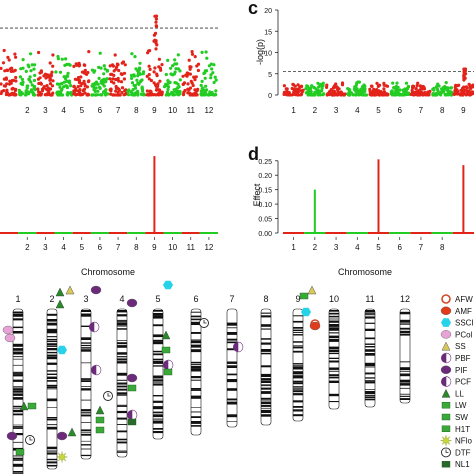 The height and width of the screenshot is (474, 474). Describe the element at coordinates (100, 420) in the screenshot. I see `sw-marker-icon` at that location.